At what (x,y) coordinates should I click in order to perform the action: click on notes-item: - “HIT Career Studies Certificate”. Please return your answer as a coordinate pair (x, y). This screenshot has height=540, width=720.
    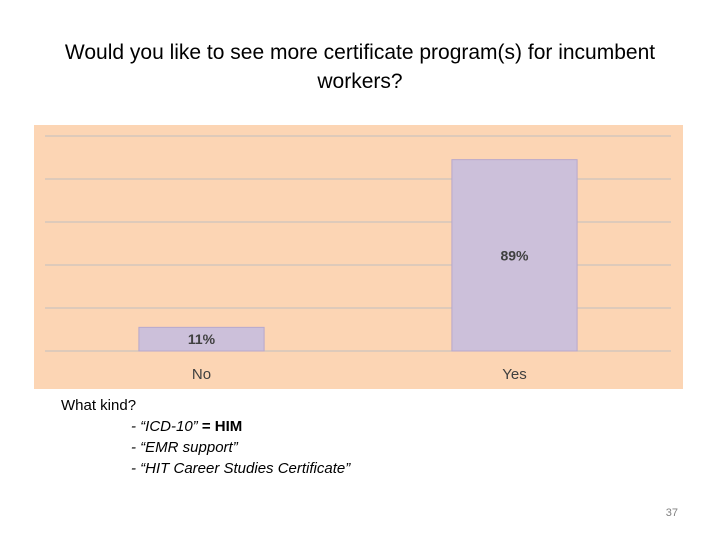
    Looking at the image, I should click on (205, 468).